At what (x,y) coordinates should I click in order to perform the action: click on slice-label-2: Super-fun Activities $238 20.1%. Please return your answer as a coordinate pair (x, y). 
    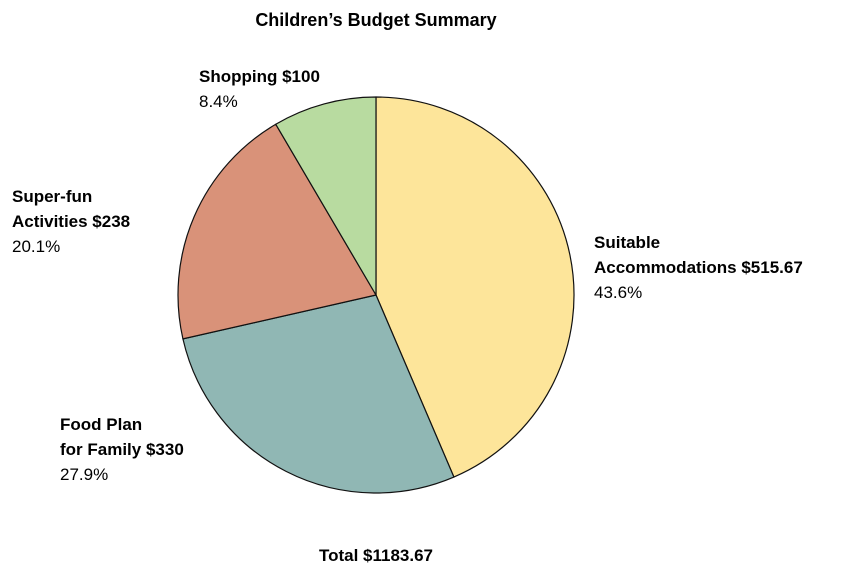
    Looking at the image, I should click on (71, 221).